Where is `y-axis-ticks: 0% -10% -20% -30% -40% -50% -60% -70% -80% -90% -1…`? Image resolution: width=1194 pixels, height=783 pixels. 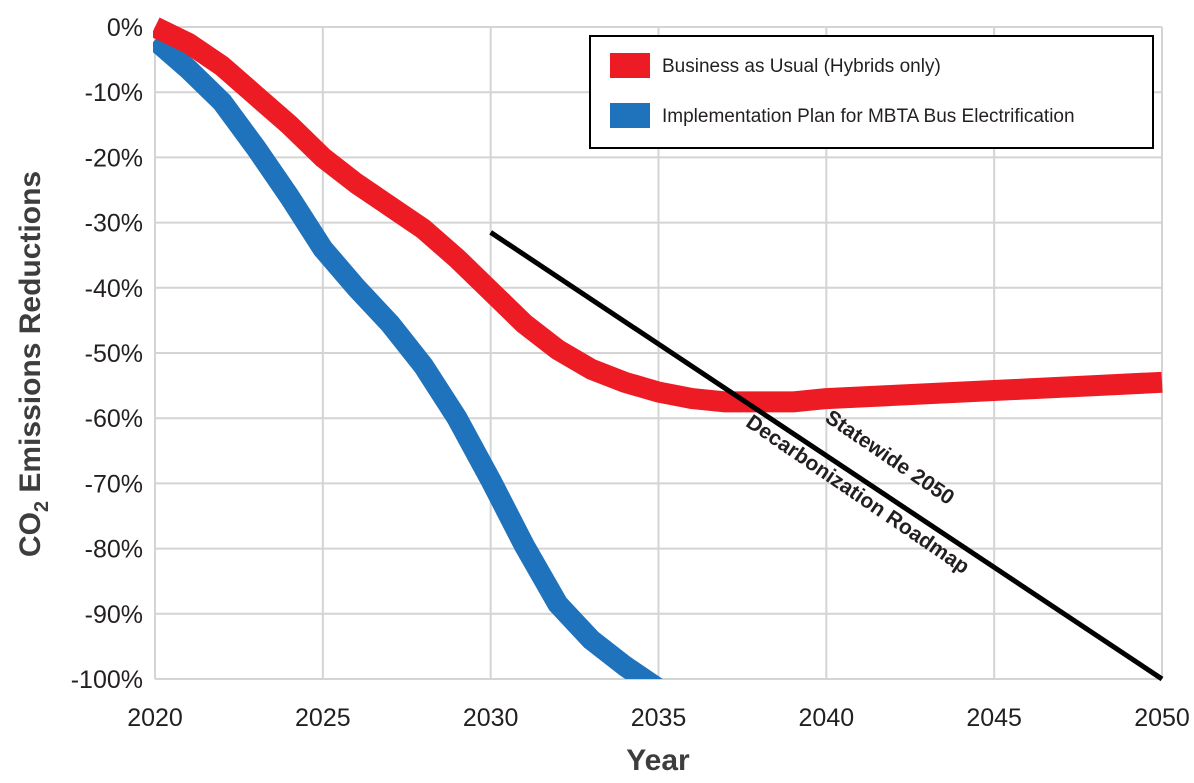
y-axis-ticks: 0% -10% -20% -30% -40% -50% -60% -70% -80% -90% -1… is located at coordinates (107, 354).